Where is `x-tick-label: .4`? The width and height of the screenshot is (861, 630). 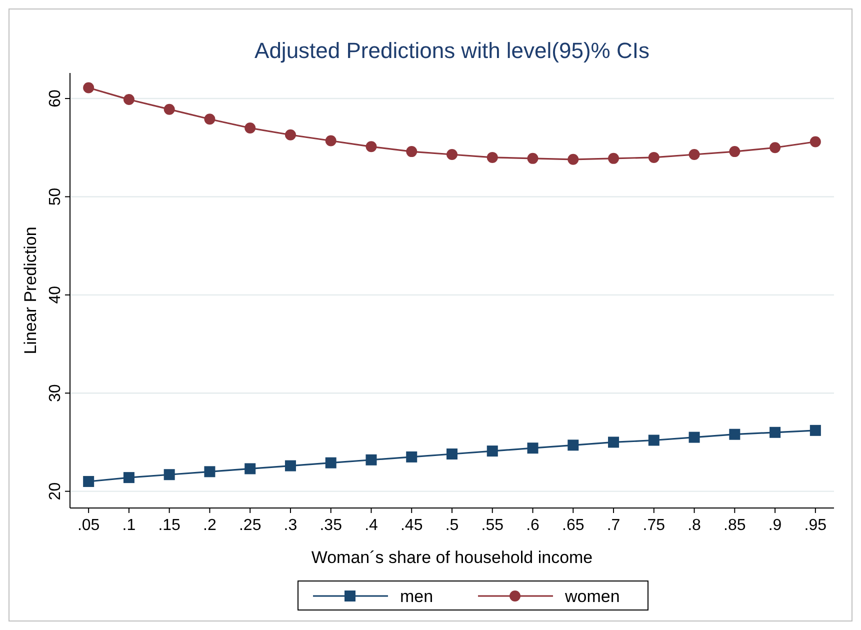
x-tick-label: .4 is located at coordinates (371, 525).